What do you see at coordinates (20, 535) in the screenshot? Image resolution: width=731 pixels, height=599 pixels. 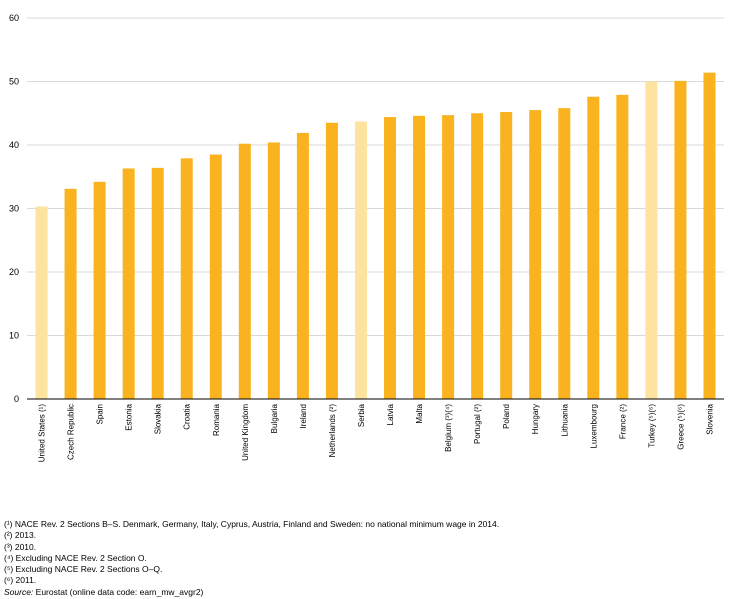 I see `footnote-2: (²) 2013.` at bounding box center [20, 535].